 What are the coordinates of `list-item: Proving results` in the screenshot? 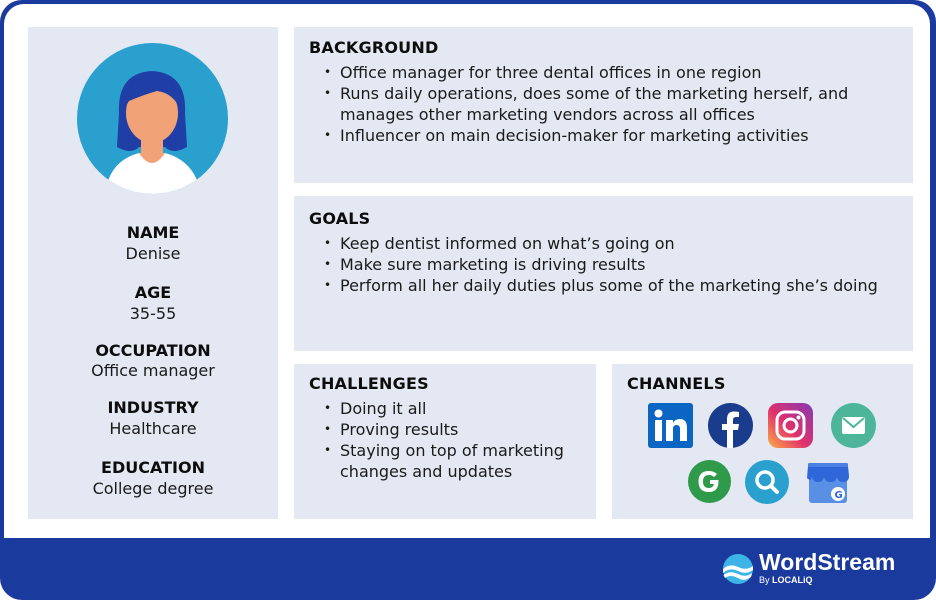 It's located at (449, 429).